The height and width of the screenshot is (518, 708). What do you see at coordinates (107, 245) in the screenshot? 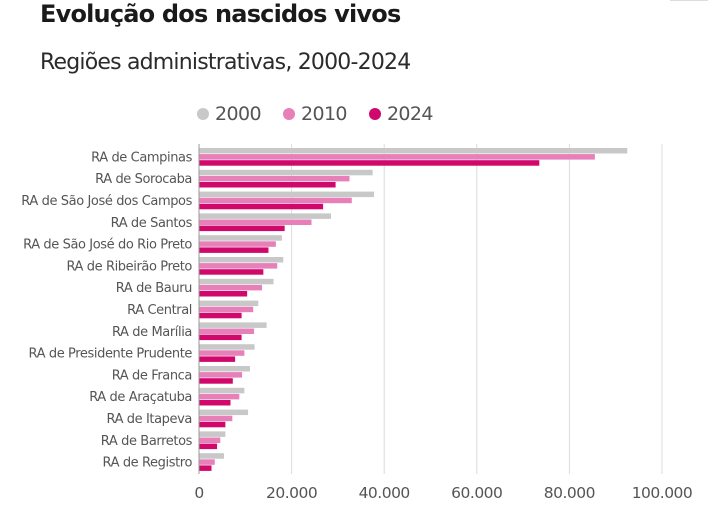
I see `category-label-4: RA de São José do Rio Preto` at bounding box center [107, 245].